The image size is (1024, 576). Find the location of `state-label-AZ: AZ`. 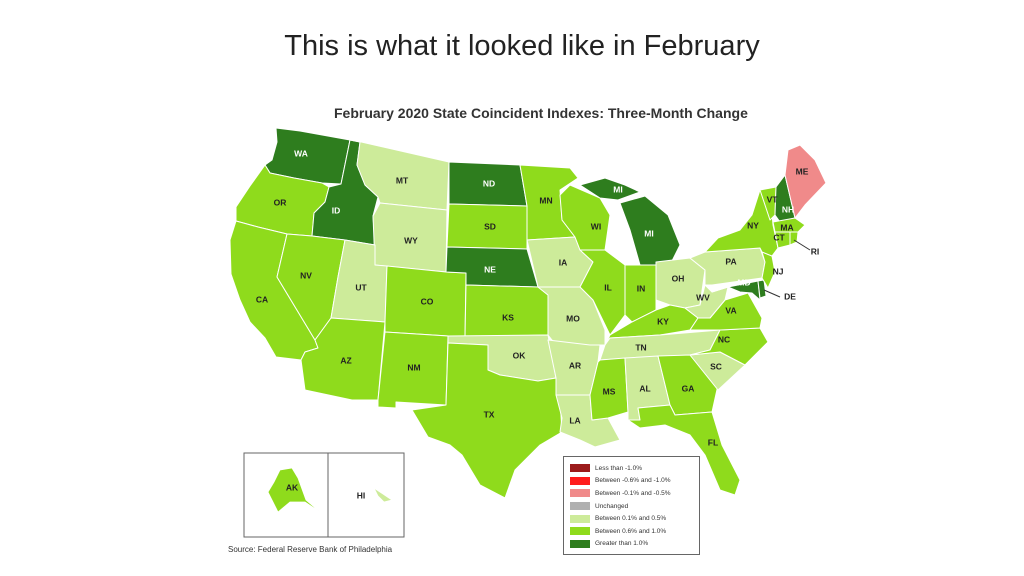

state-label-AZ: AZ is located at coordinates (345, 360).